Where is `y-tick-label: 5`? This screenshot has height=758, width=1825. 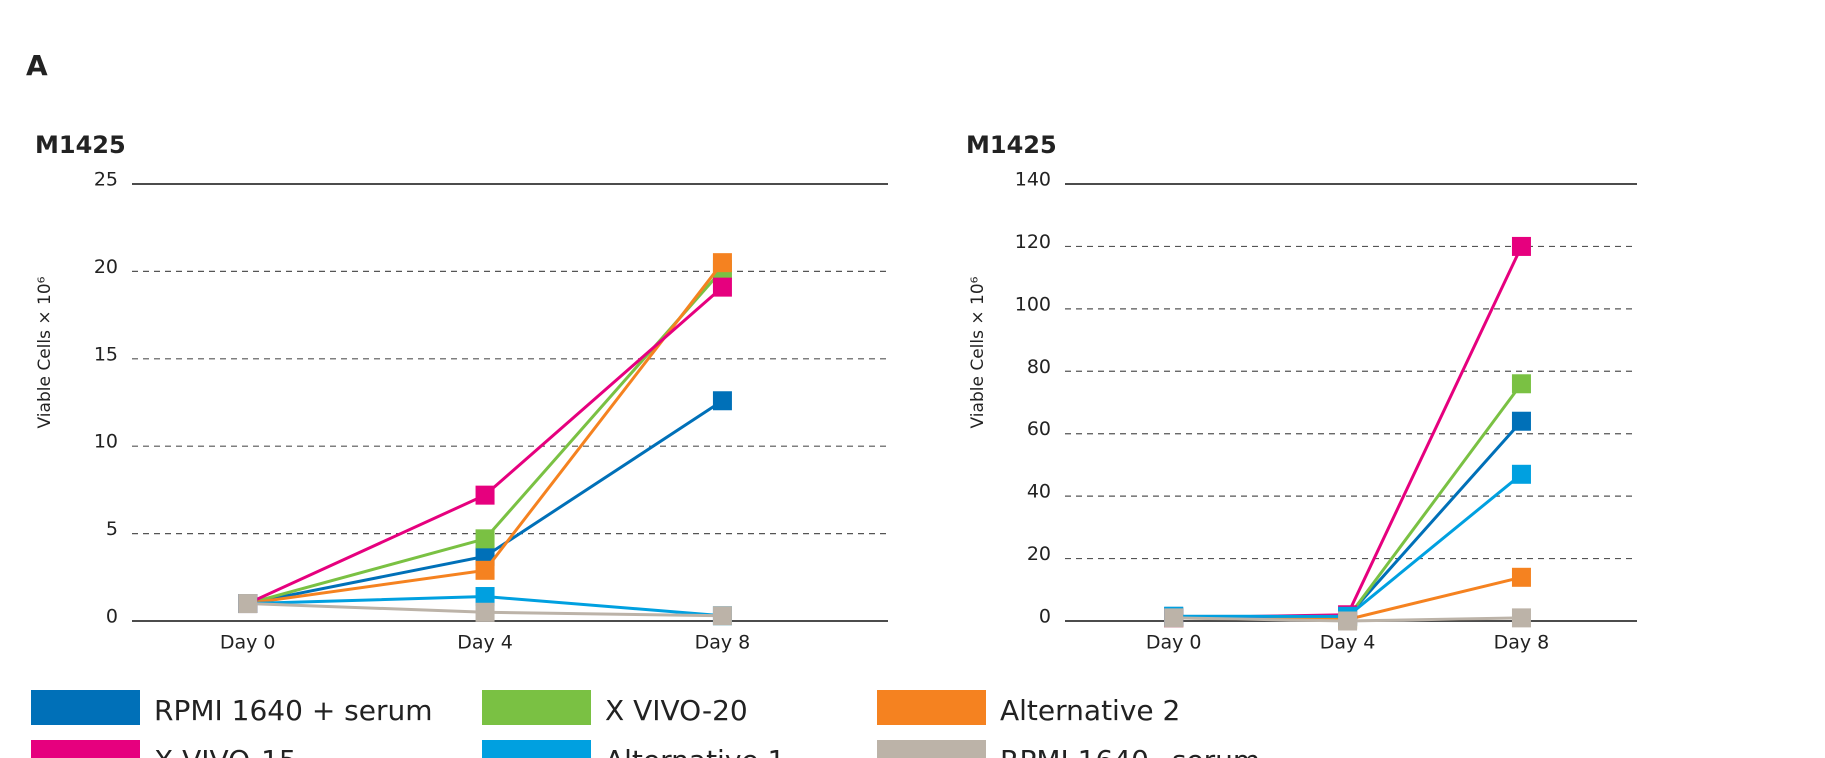 y-tick-label: 5 is located at coordinates (112, 529).